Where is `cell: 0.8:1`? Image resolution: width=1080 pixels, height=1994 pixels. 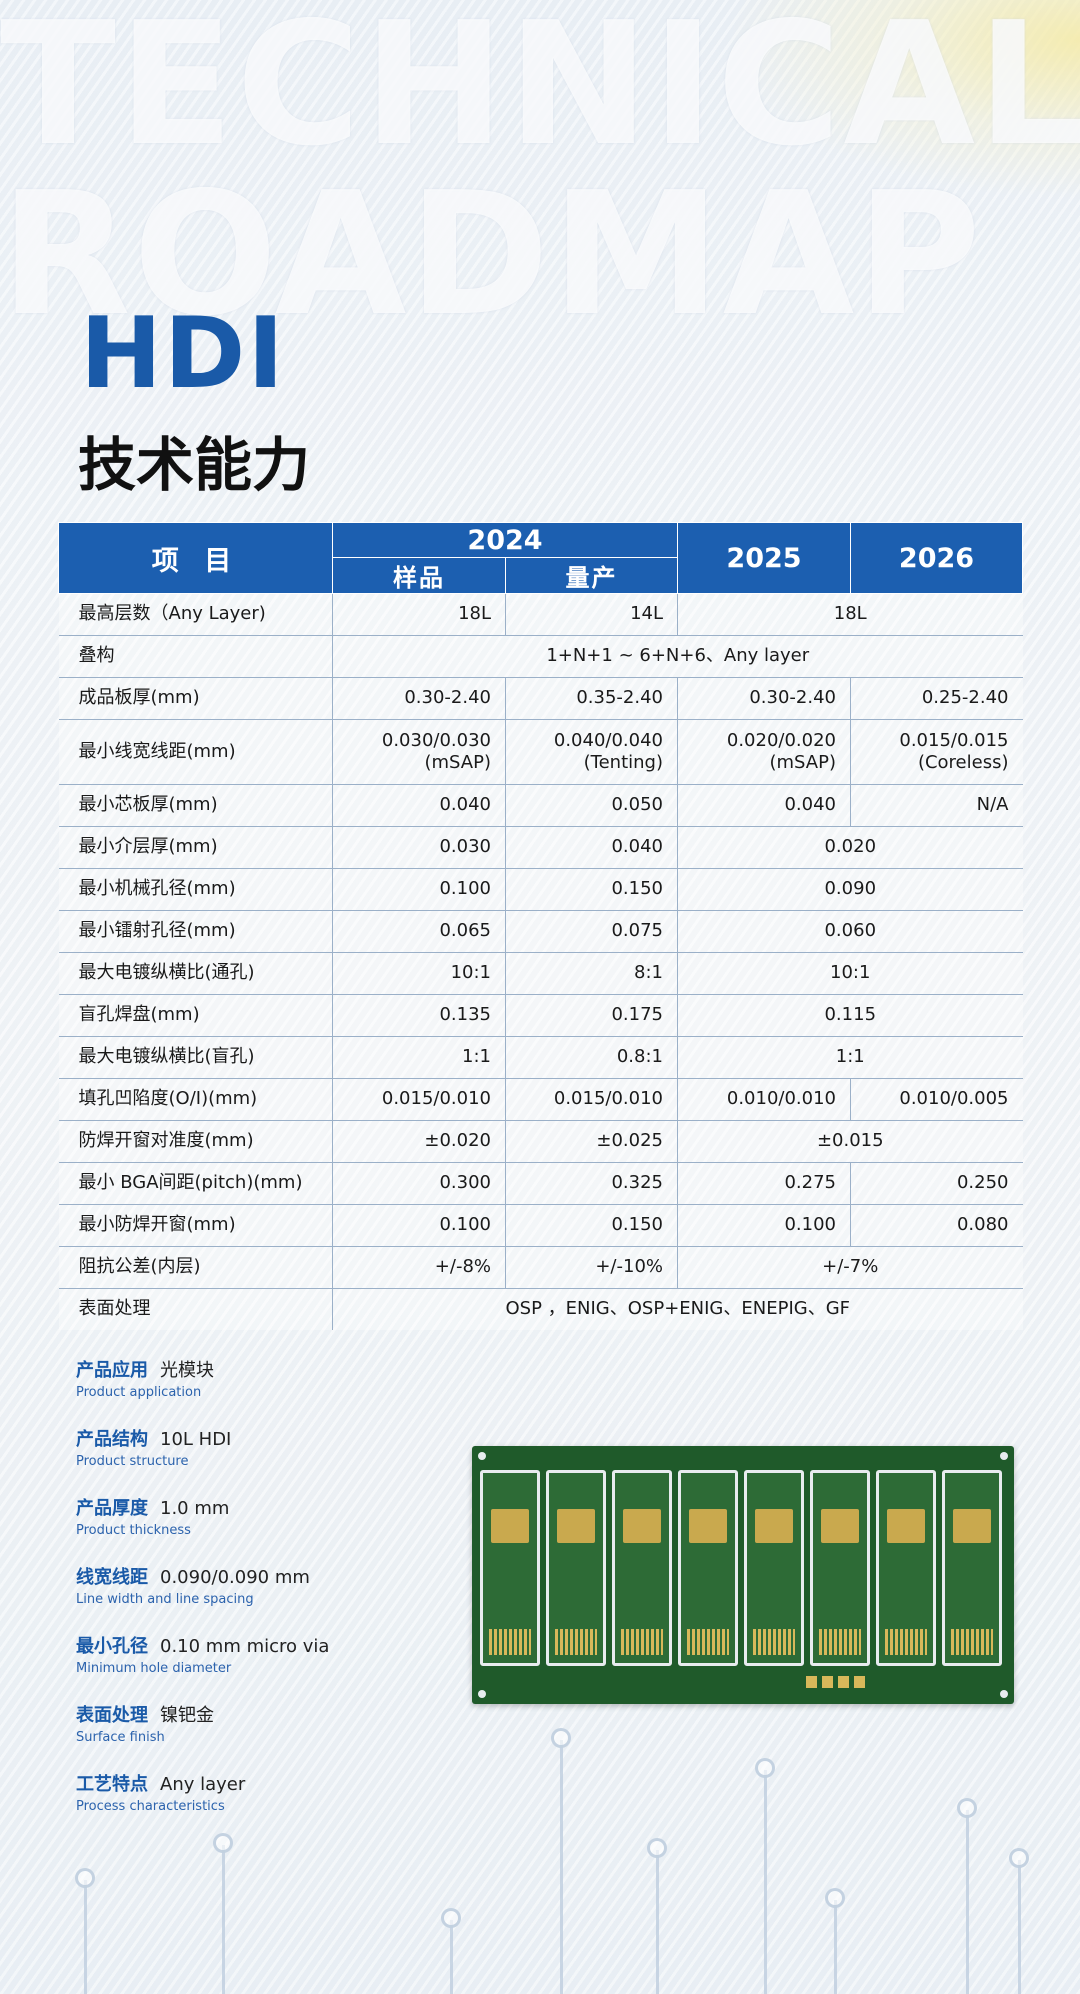
cell: 0.8:1 is located at coordinates (591, 1057).